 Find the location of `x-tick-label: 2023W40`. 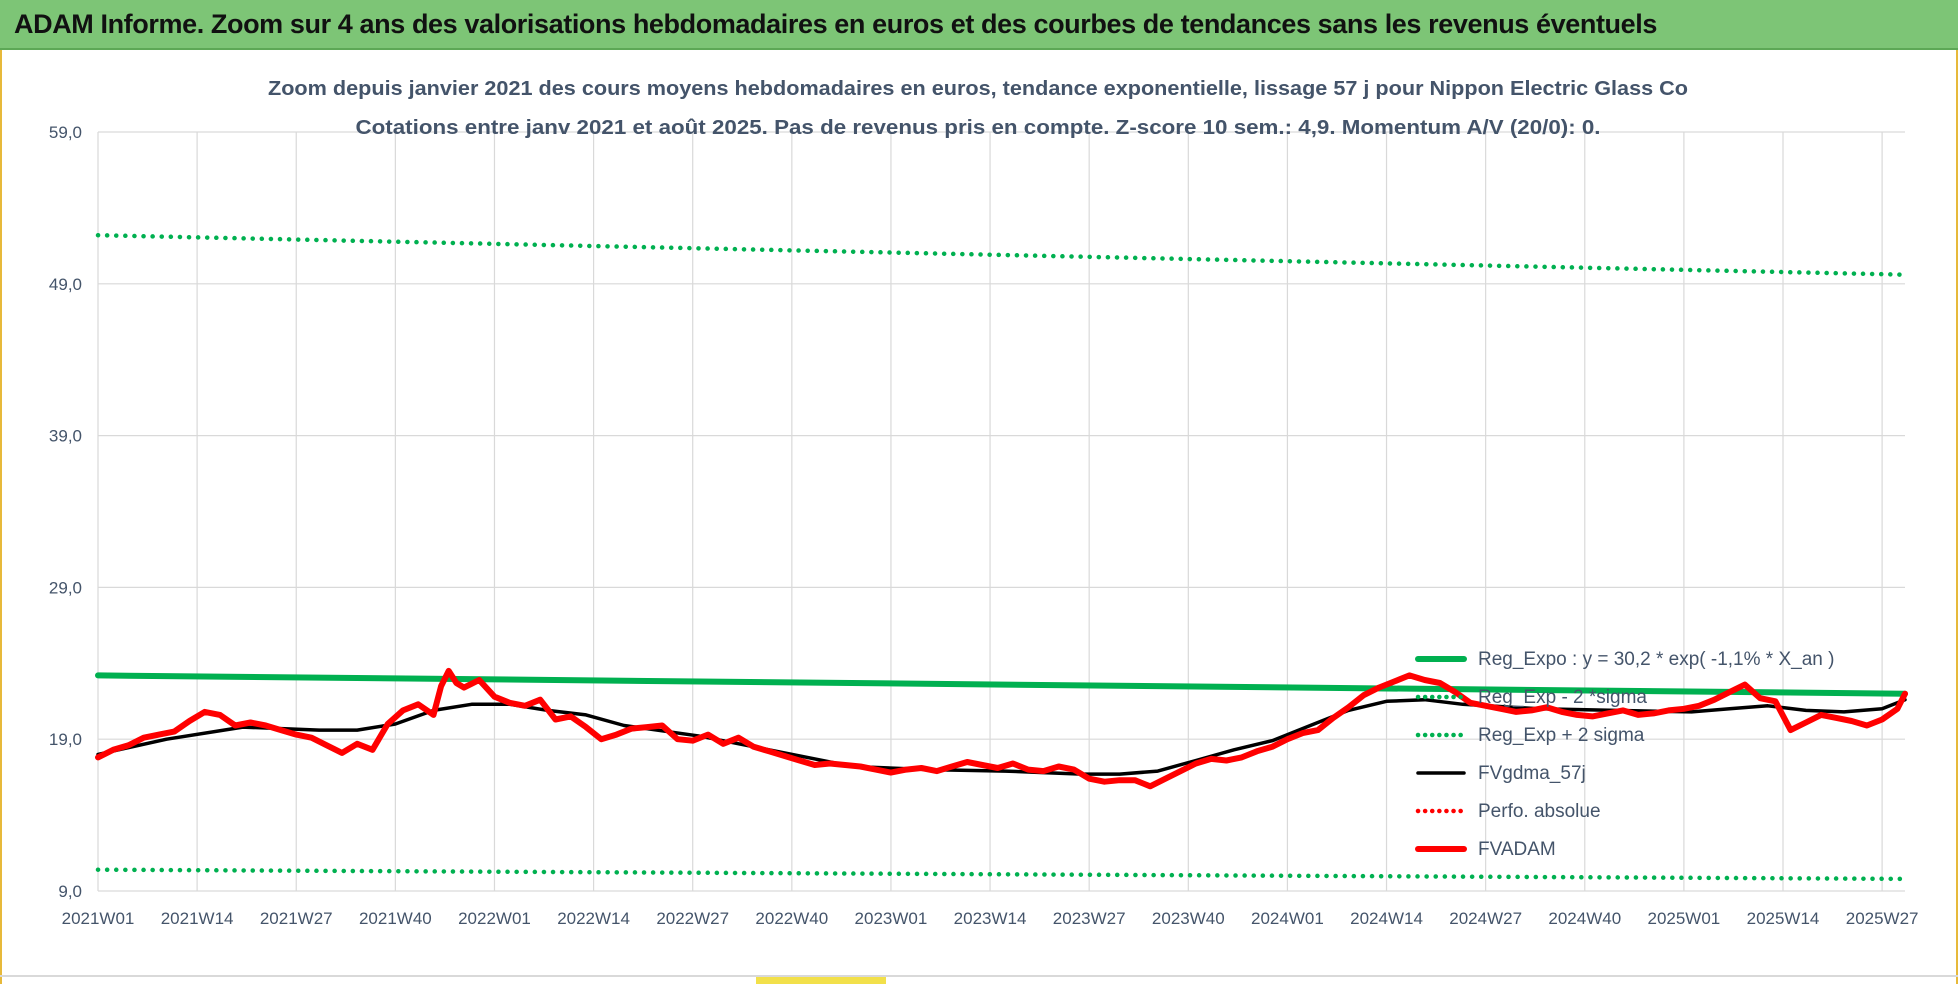

x-tick-label: 2023W40 is located at coordinates (1188, 918).